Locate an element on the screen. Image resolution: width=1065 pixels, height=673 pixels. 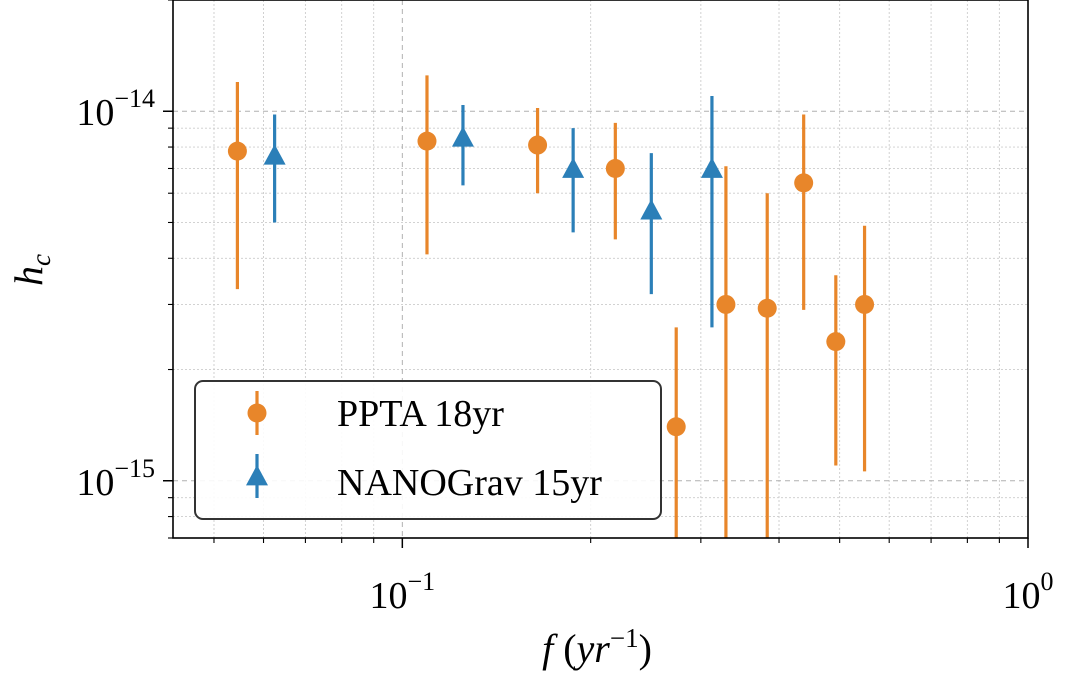
legend-label-nanograv: NANOGrav 15yr is located at coordinates (469, 483).